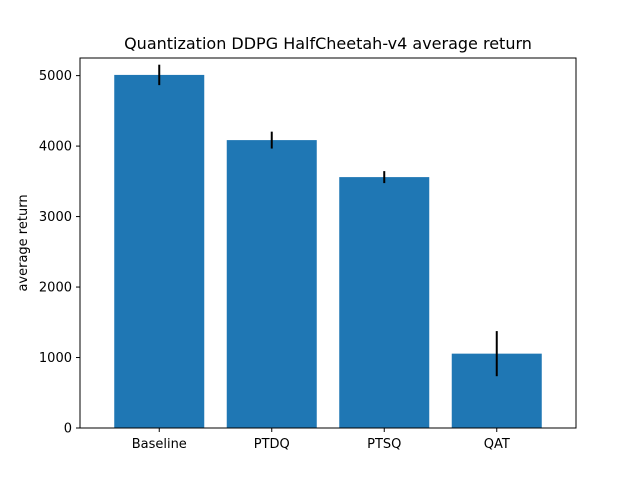 This screenshot has width=640, height=480. Describe the element at coordinates (23, 242) in the screenshot. I see `y-axis-label: average return` at that location.